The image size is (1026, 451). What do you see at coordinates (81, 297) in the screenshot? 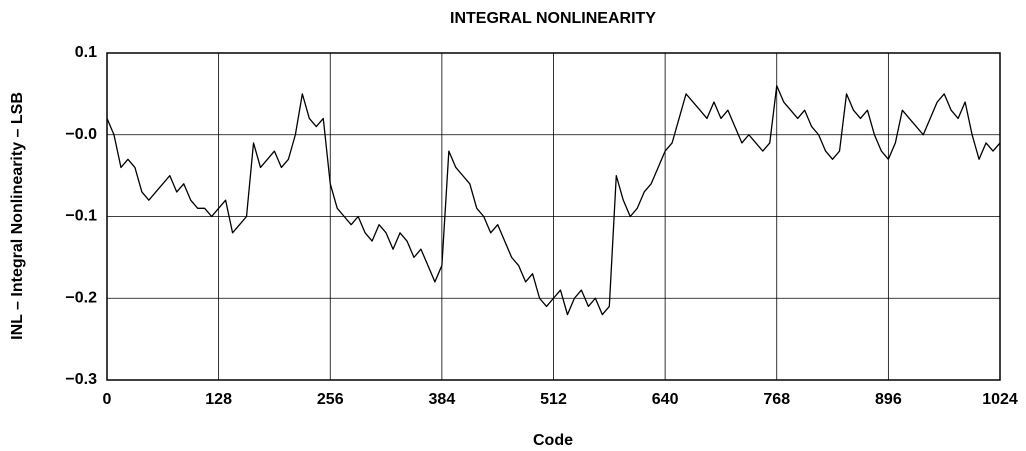
I see `y-tick-label: −0.2` at bounding box center [81, 297].